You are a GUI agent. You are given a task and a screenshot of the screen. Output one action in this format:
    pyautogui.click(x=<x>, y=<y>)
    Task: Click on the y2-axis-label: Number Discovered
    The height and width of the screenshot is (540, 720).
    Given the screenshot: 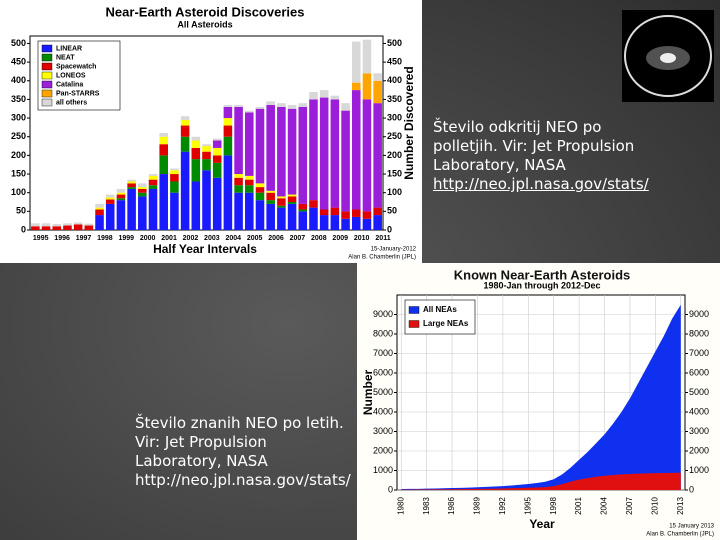 What is the action you would take?
    pyautogui.click(x=409, y=122)
    